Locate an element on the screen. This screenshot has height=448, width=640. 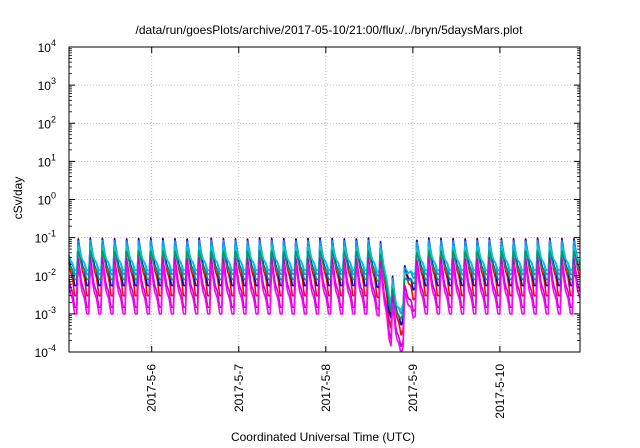
y-tick-label: 10⁻² is located at coordinates (45, 275).